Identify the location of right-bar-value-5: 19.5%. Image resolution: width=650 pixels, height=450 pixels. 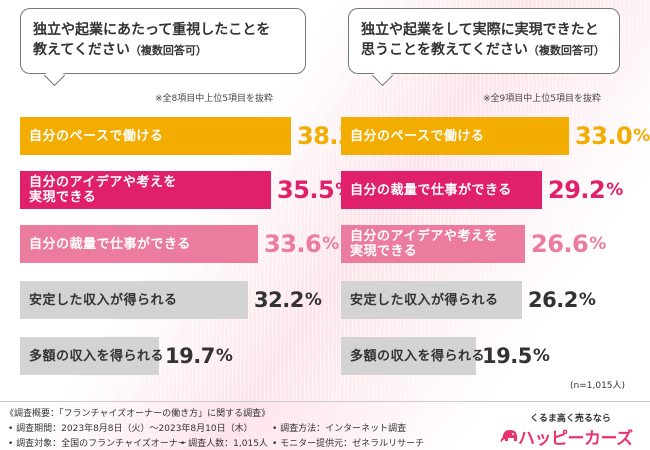
(516, 356).